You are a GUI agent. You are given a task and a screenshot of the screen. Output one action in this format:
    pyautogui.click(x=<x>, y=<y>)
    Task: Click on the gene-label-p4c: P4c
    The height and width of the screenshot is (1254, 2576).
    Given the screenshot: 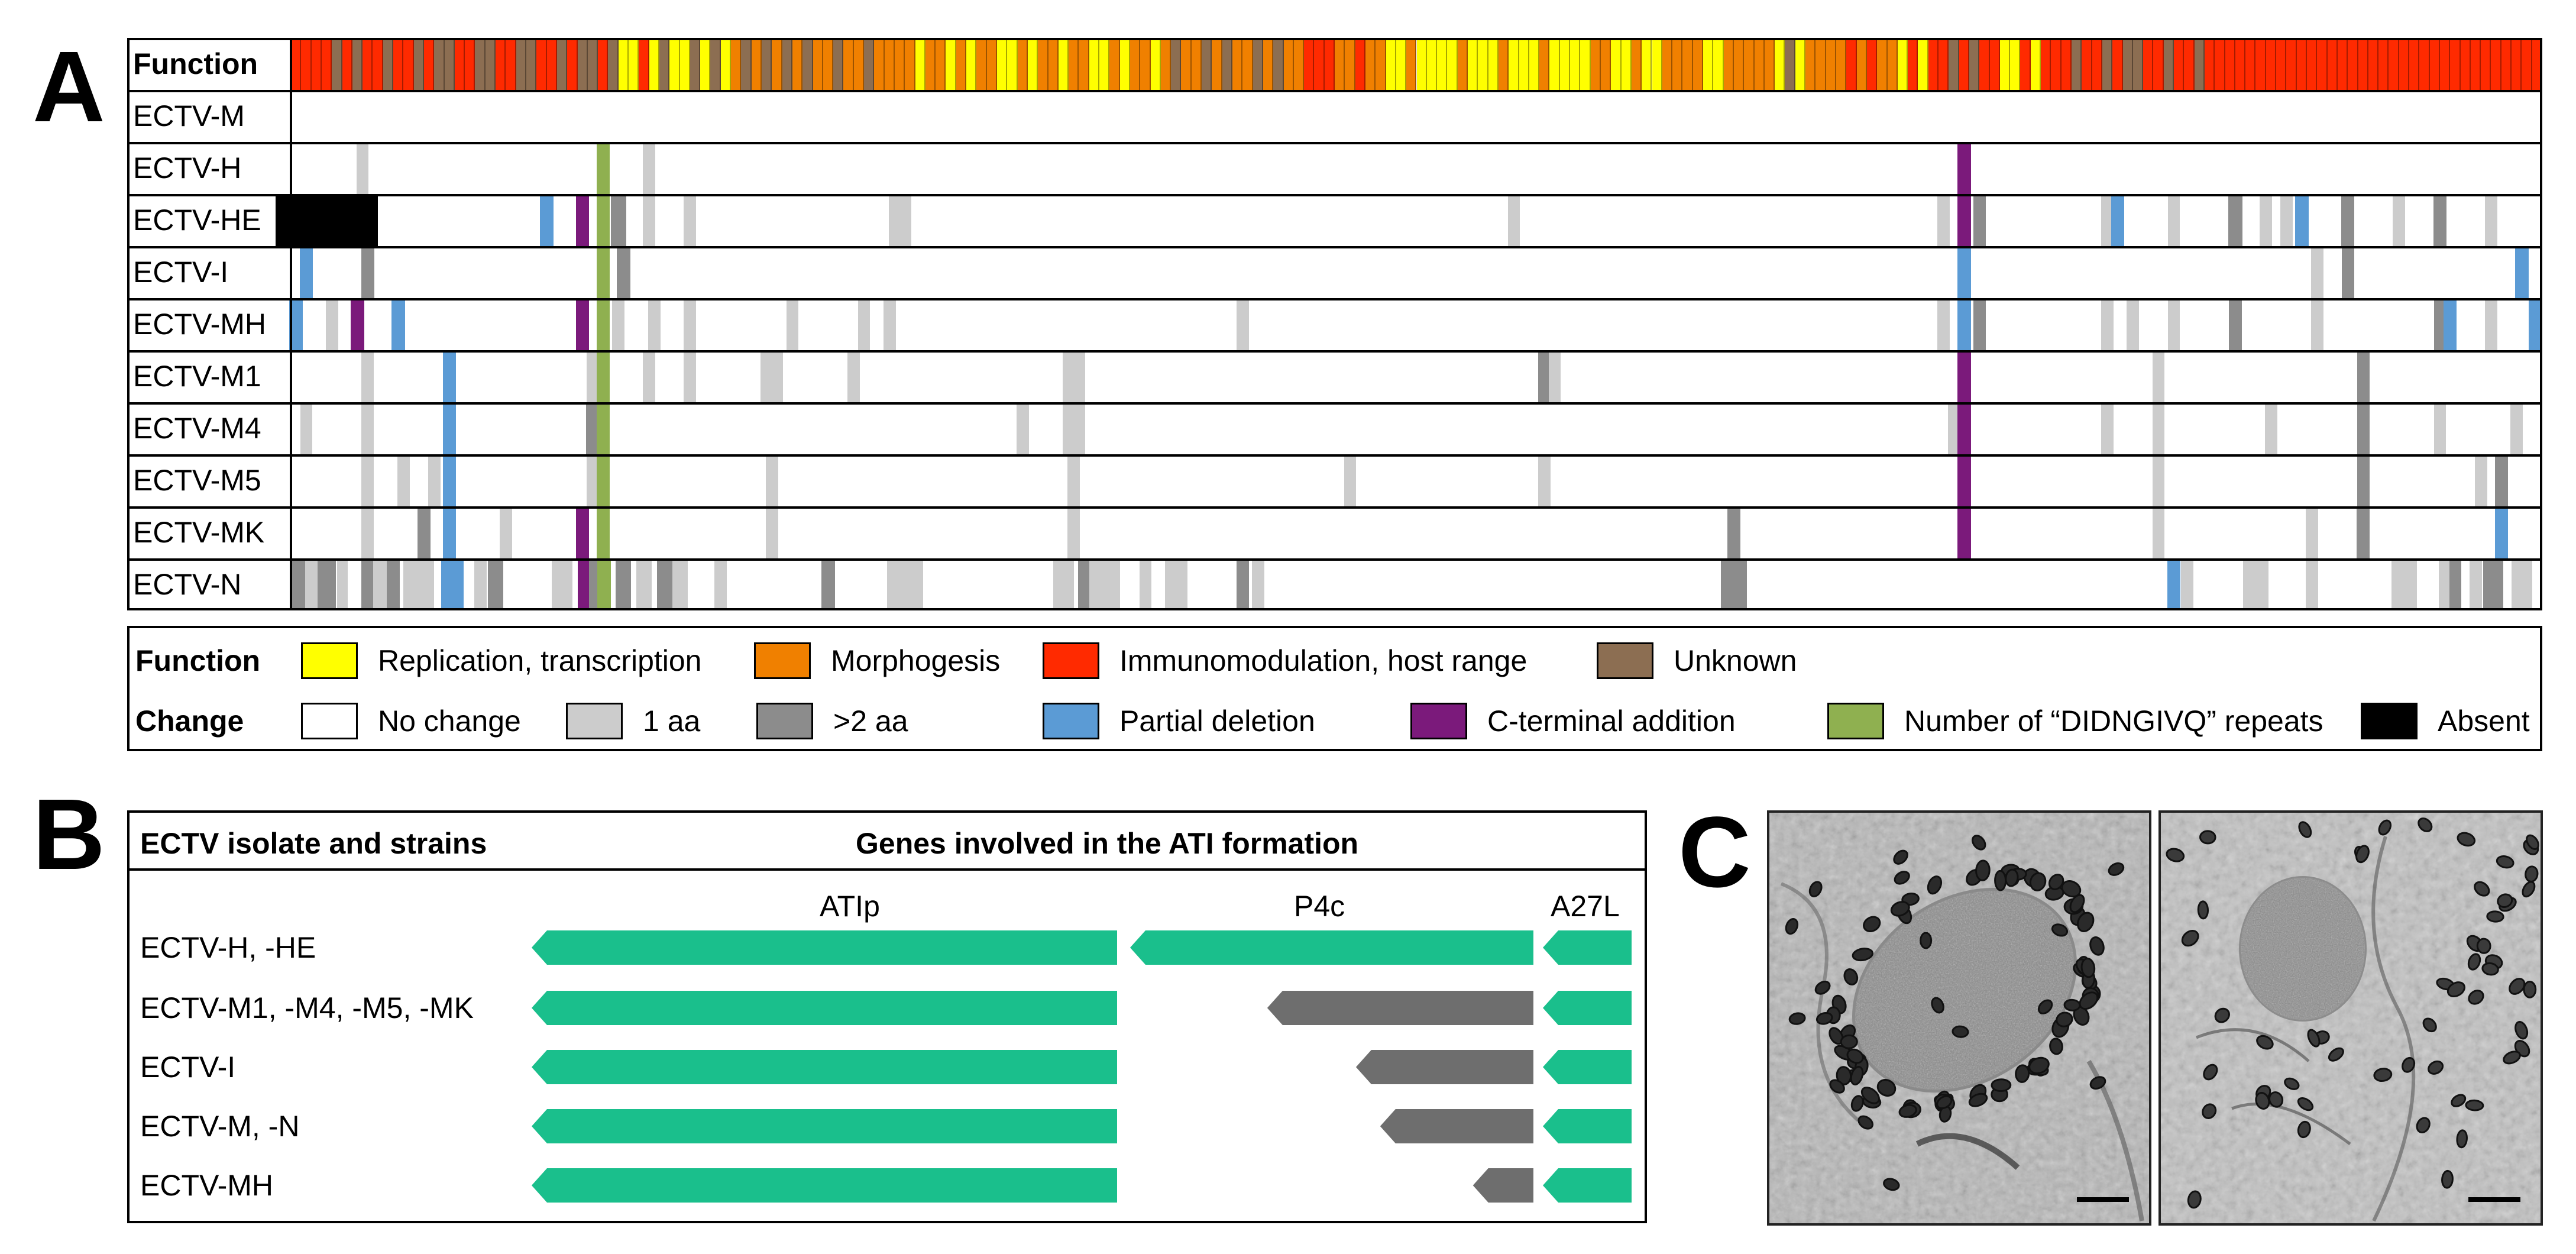 What is the action you would take?
    pyautogui.click(x=1319, y=907)
    